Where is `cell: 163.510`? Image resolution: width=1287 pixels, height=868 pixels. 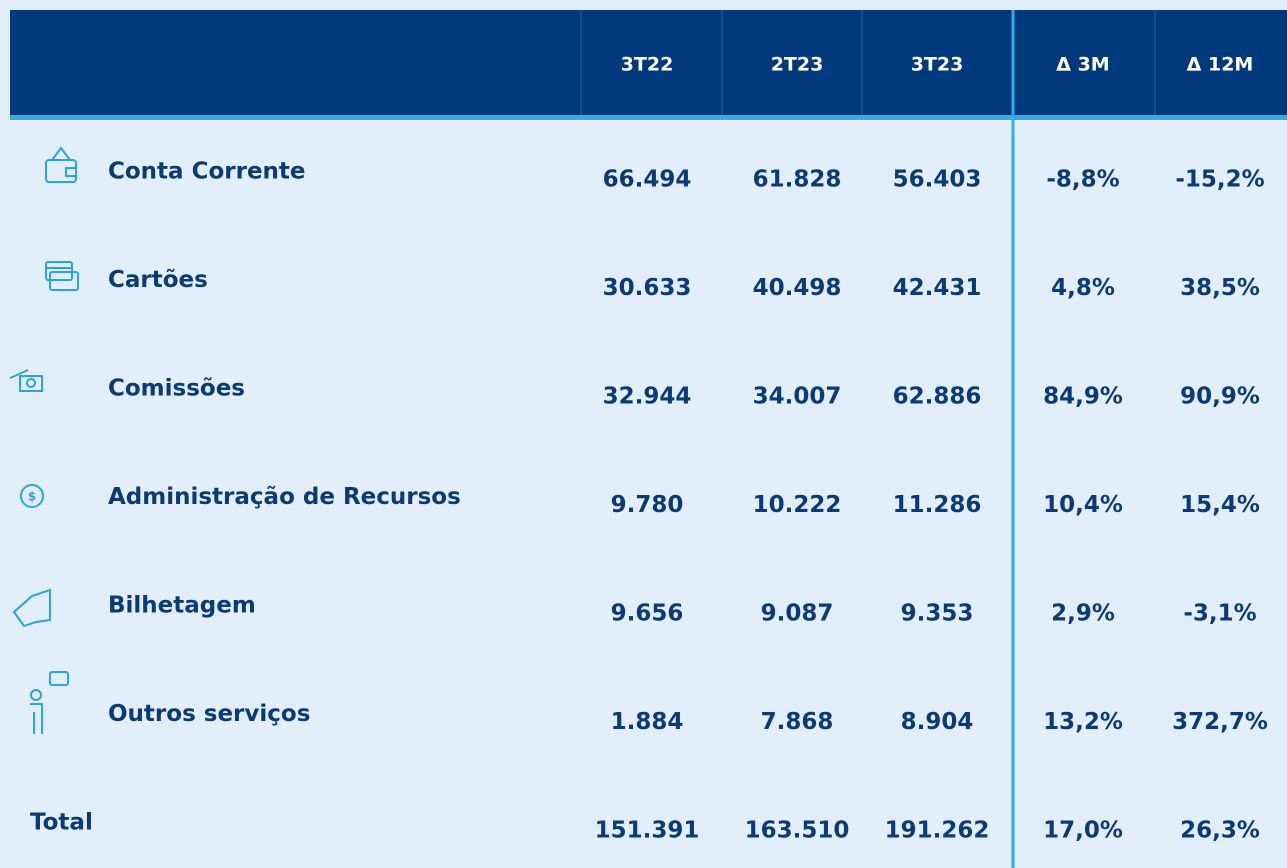 cell: 163.510 is located at coordinates (797, 831).